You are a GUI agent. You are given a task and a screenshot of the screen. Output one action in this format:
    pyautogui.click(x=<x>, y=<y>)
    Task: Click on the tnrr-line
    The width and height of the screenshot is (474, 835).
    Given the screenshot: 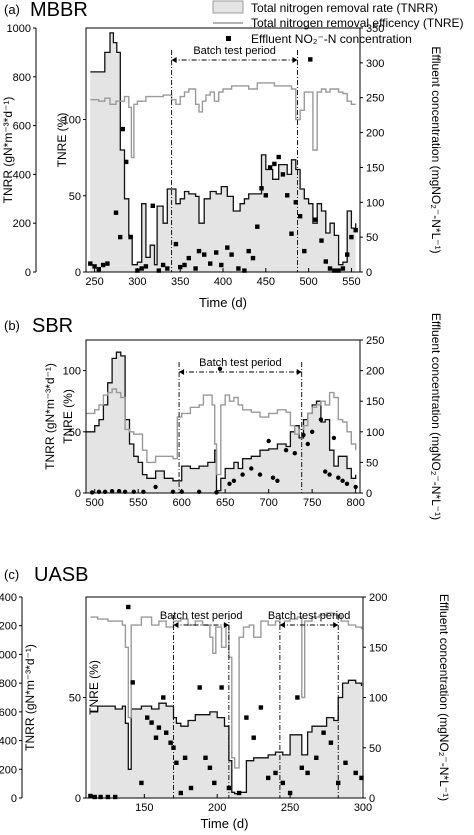 What is the action you would take?
    pyautogui.click(x=226, y=737)
    